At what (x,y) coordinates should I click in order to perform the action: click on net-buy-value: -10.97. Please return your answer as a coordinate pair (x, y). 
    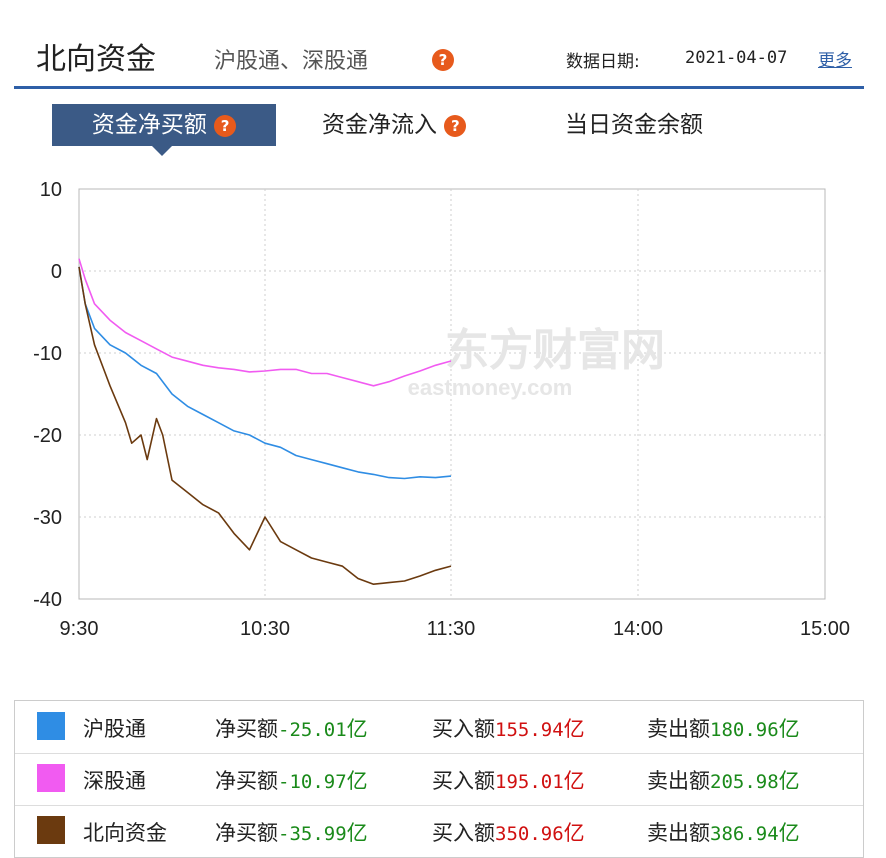
    Looking at the image, I should click on (312, 782).